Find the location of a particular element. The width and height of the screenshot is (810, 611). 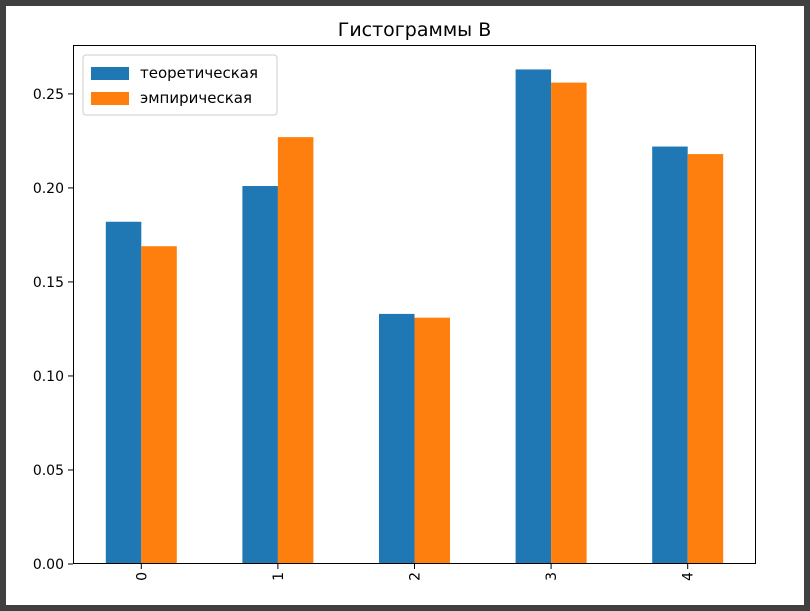

legend-swatch-teoreticheskaya is located at coordinates (110, 73).